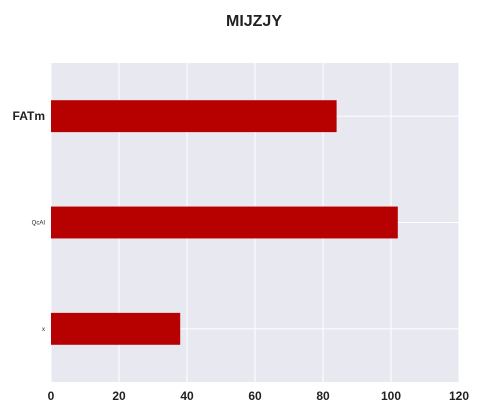 The height and width of the screenshot is (414, 483). Describe the element at coordinates (116, 328) in the screenshot. I see `bar-x` at that location.